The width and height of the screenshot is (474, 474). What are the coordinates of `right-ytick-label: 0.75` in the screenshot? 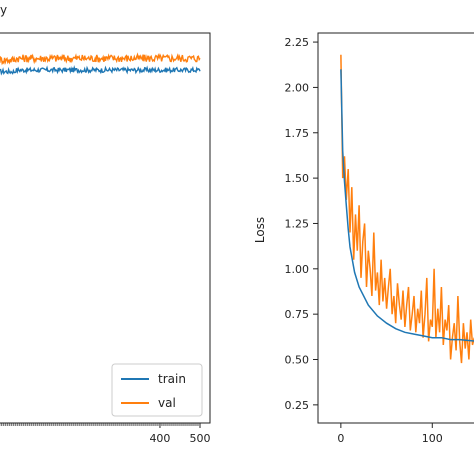 It's located at (297, 314).